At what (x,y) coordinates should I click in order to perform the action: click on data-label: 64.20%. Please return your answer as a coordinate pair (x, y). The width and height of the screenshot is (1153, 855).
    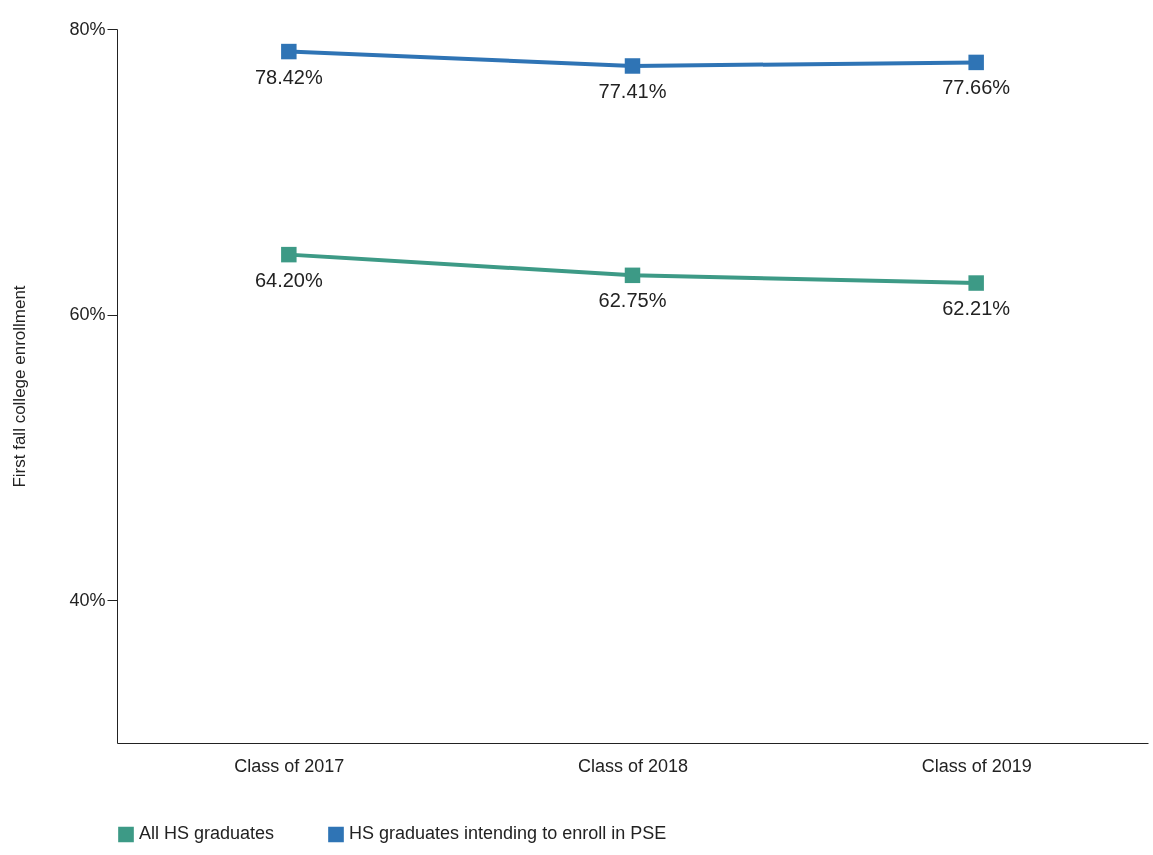
    Looking at the image, I should click on (288, 279).